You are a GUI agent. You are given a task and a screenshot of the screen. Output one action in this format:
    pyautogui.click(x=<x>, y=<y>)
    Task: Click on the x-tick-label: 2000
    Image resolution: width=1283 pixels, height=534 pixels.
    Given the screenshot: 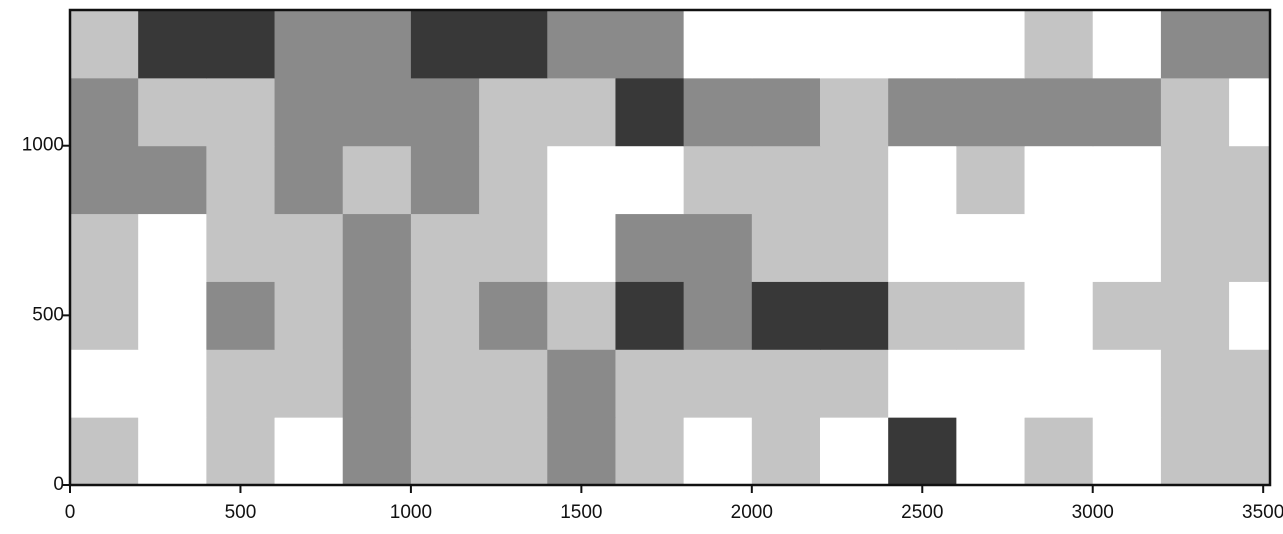 What is the action you would take?
    pyautogui.click(x=752, y=512)
    